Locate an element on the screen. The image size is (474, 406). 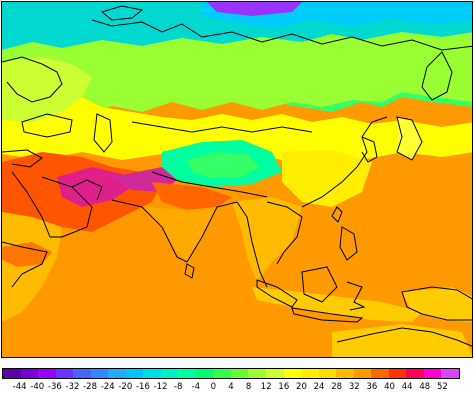
colorbar-tick-label: 24 is located at coordinates (319, 387).